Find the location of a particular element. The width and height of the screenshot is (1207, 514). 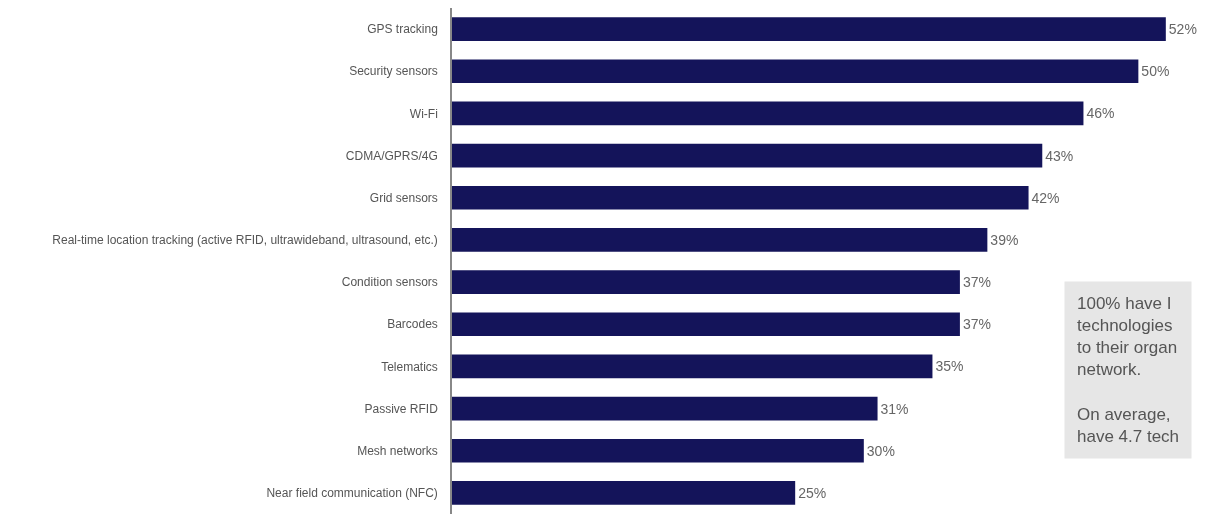

y-tick-label: Barcodes is located at coordinates (412, 324).